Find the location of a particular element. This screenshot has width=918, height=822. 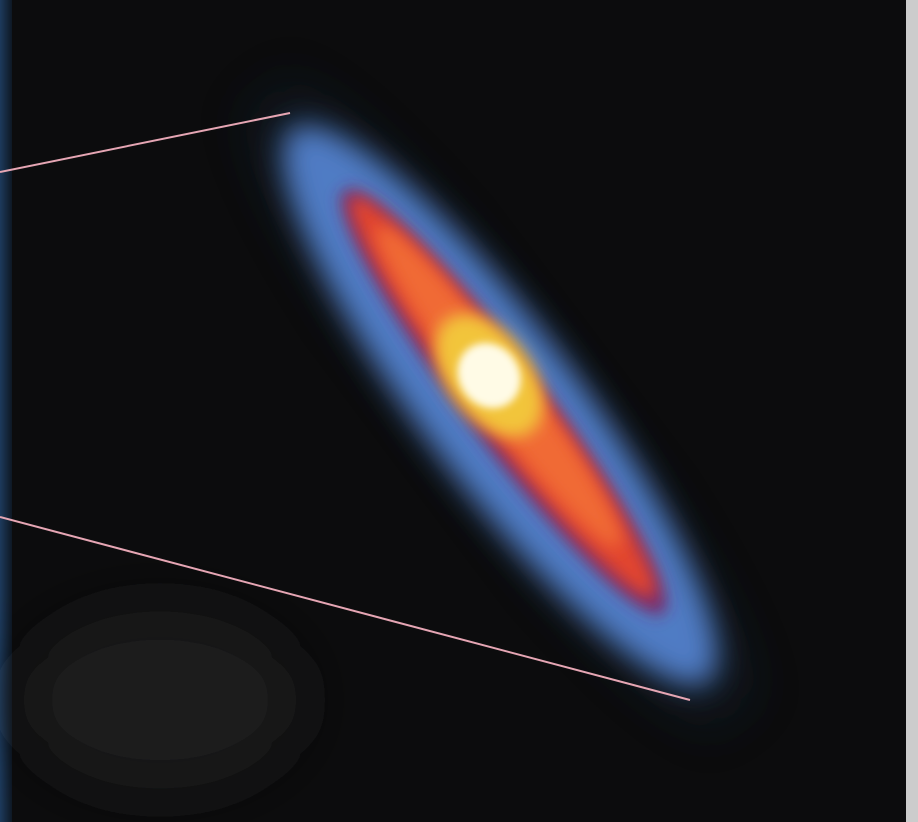

left-edge is located at coordinates (6, 411).